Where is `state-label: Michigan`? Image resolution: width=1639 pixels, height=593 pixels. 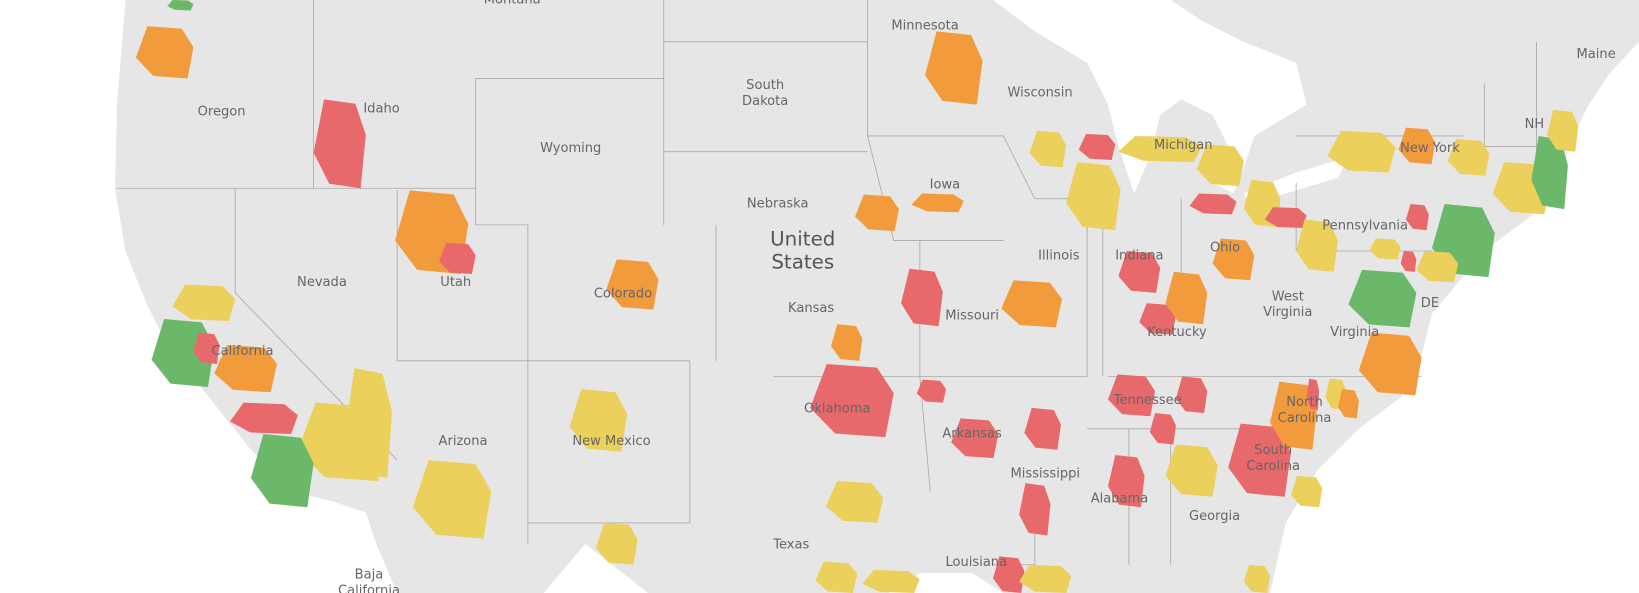 state-label: Michigan is located at coordinates (1183, 145).